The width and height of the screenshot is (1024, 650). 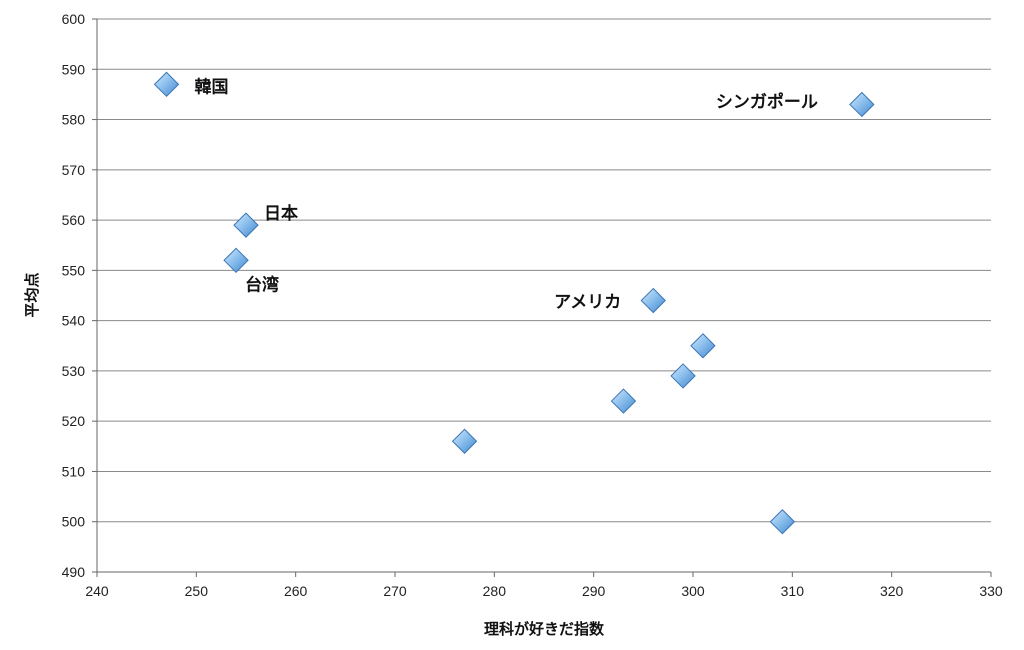 What do you see at coordinates (74, 220) in the screenshot?
I see `y-tick-label: 560` at bounding box center [74, 220].